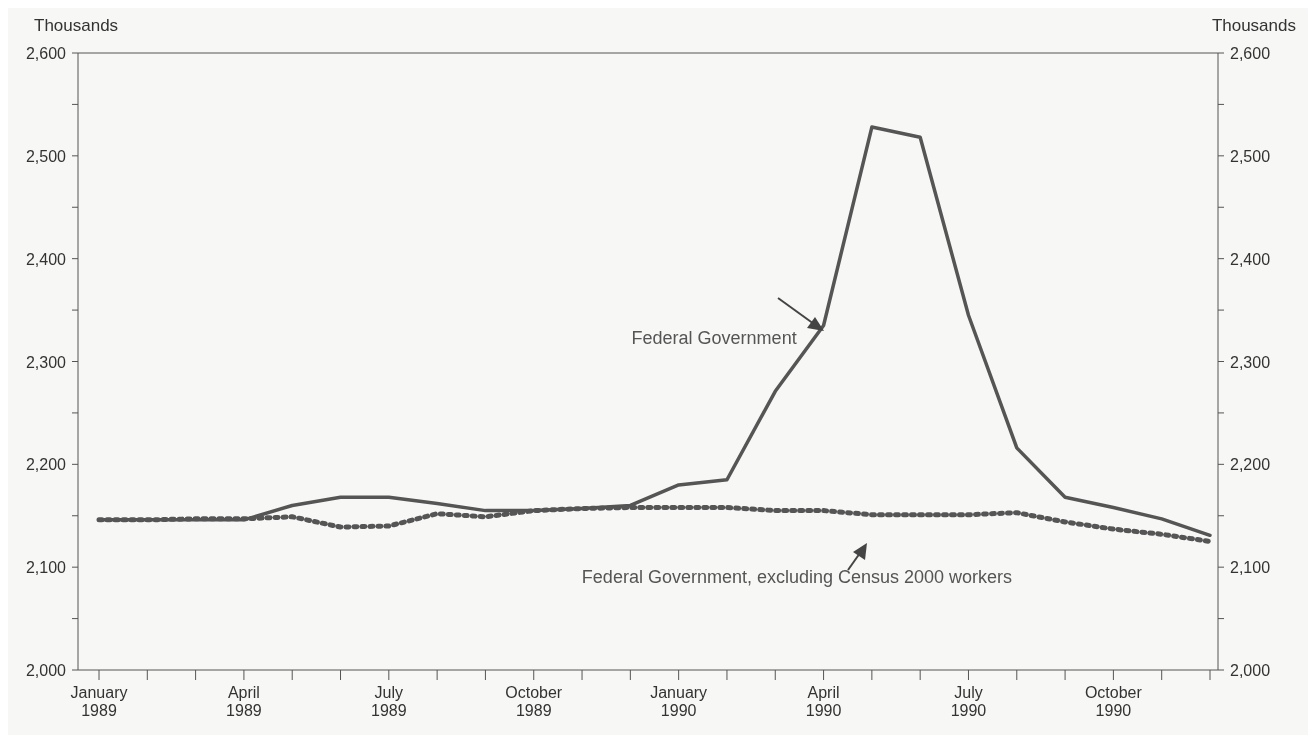  What do you see at coordinates (46, 53) in the screenshot?
I see `y-tick-label: 2,600` at bounding box center [46, 53].